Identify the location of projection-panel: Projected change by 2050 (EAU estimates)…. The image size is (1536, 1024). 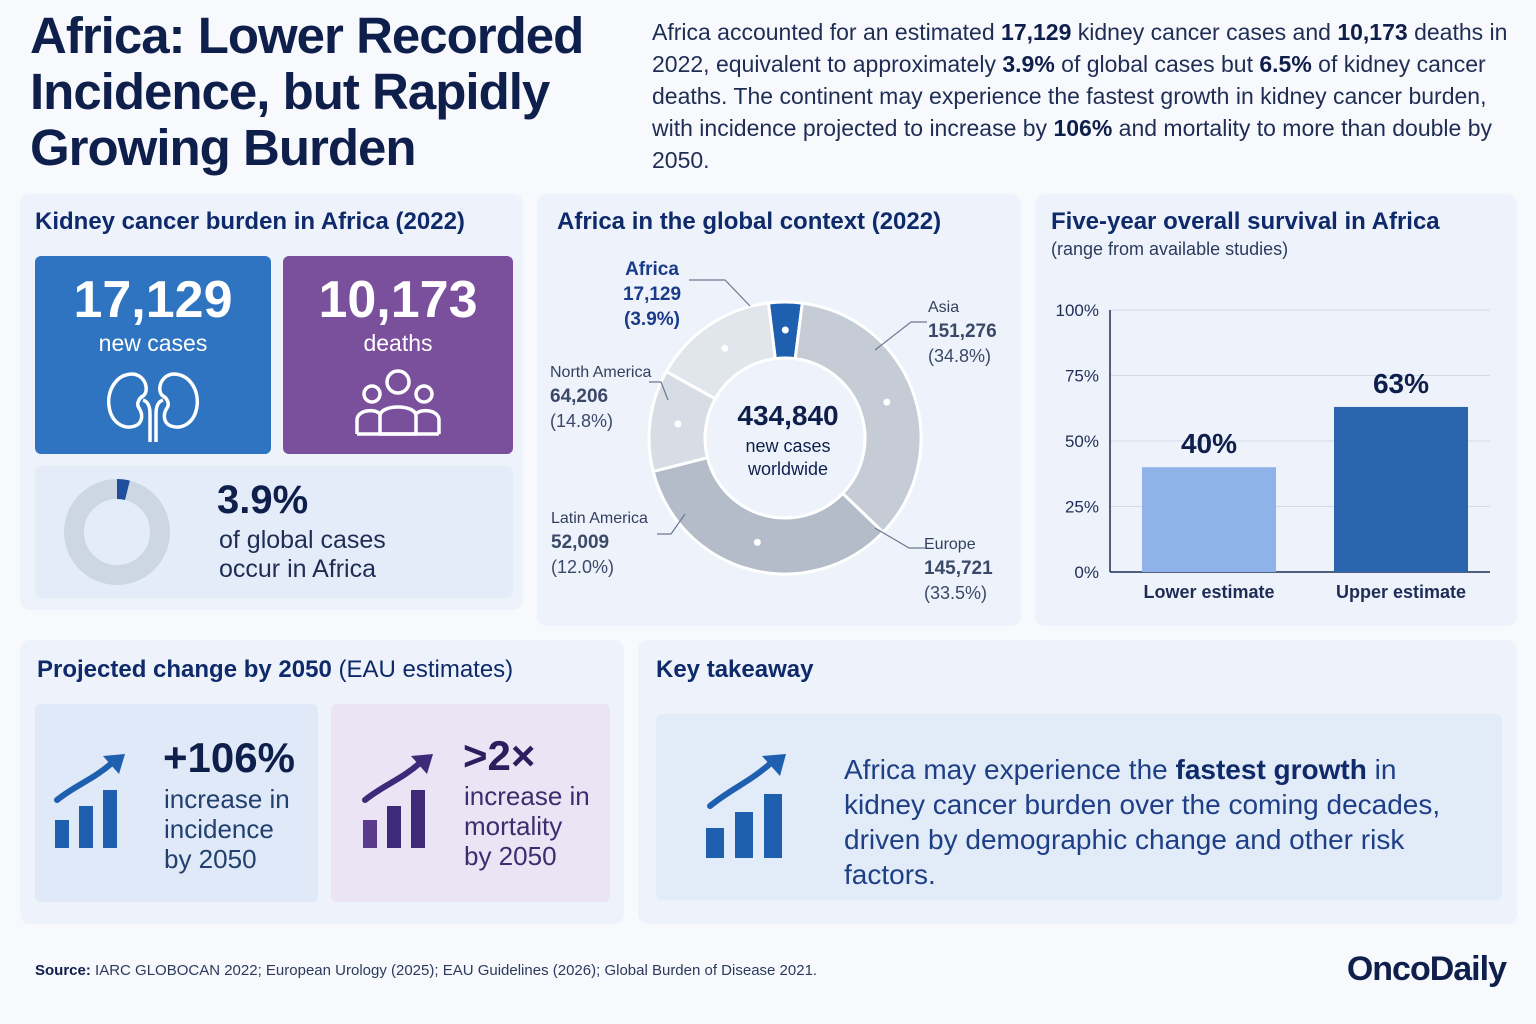
(322, 782).